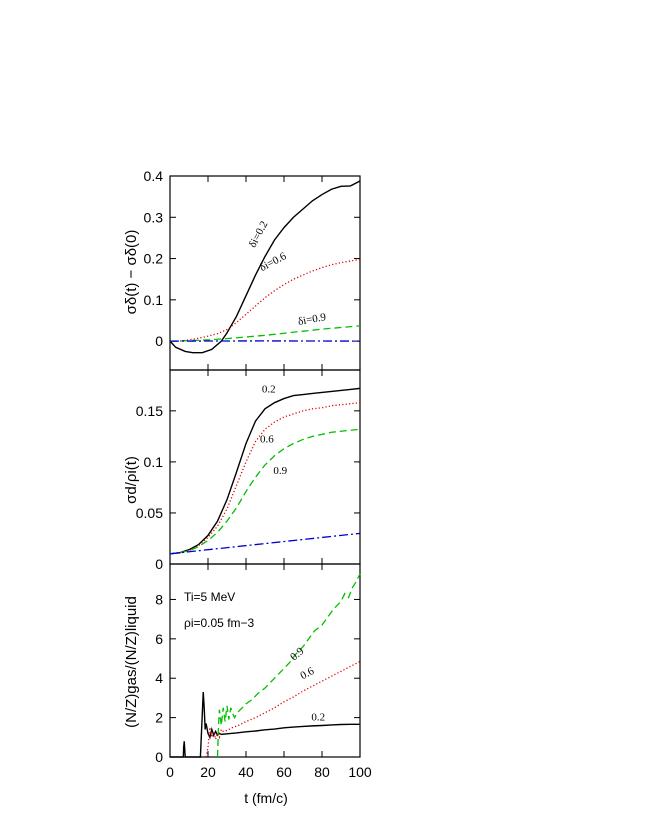  Describe the element at coordinates (322, 772) in the screenshot. I see `xtick-label: 80` at that location.